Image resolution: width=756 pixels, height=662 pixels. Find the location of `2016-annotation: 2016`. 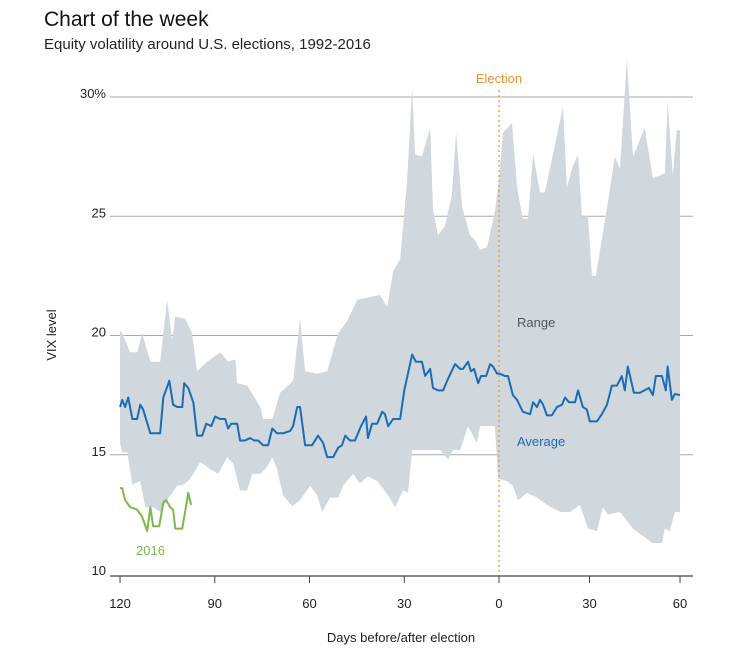

2016-annotation: 2016 is located at coordinates (150, 550).